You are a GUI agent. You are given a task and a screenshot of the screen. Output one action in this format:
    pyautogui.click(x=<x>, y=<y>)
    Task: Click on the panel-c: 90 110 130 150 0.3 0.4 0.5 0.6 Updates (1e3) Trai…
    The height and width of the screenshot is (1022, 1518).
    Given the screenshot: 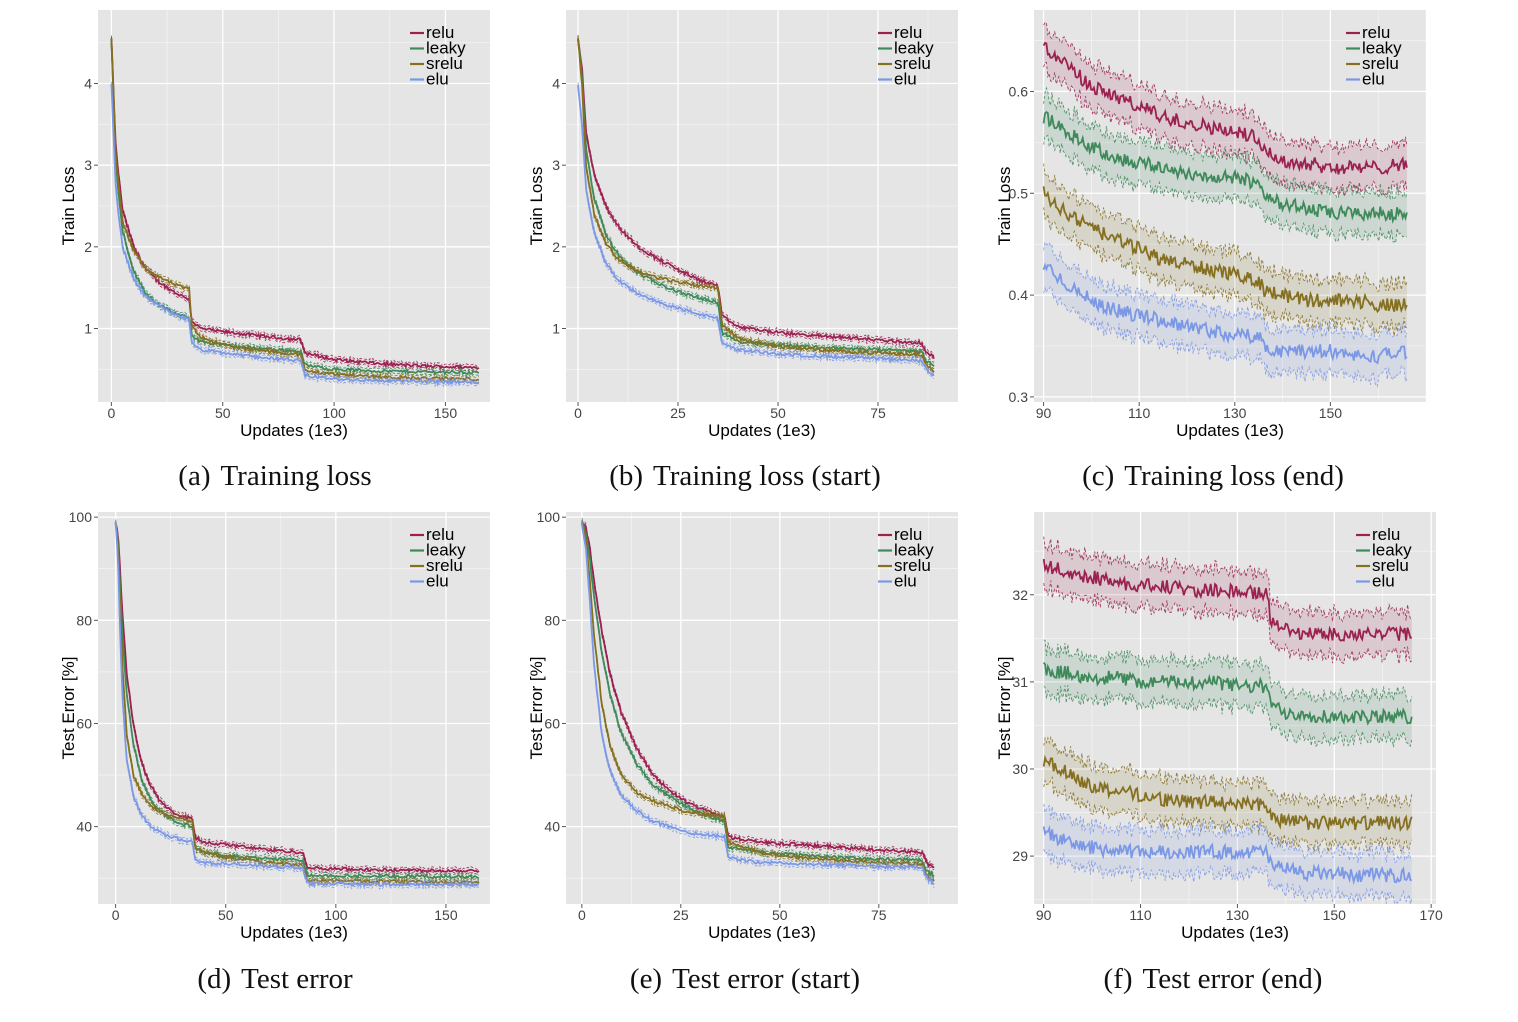 What is the action you would take?
    pyautogui.click(x=1214, y=229)
    